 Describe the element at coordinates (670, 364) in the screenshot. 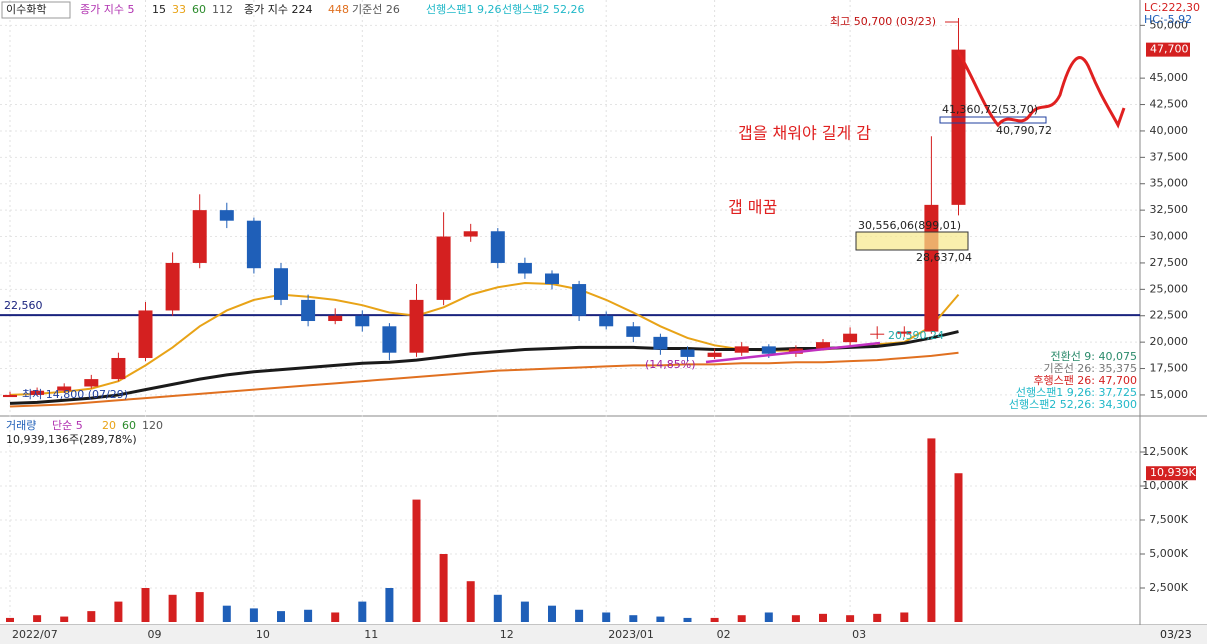

I see `annotation: (14,85%)` at that location.